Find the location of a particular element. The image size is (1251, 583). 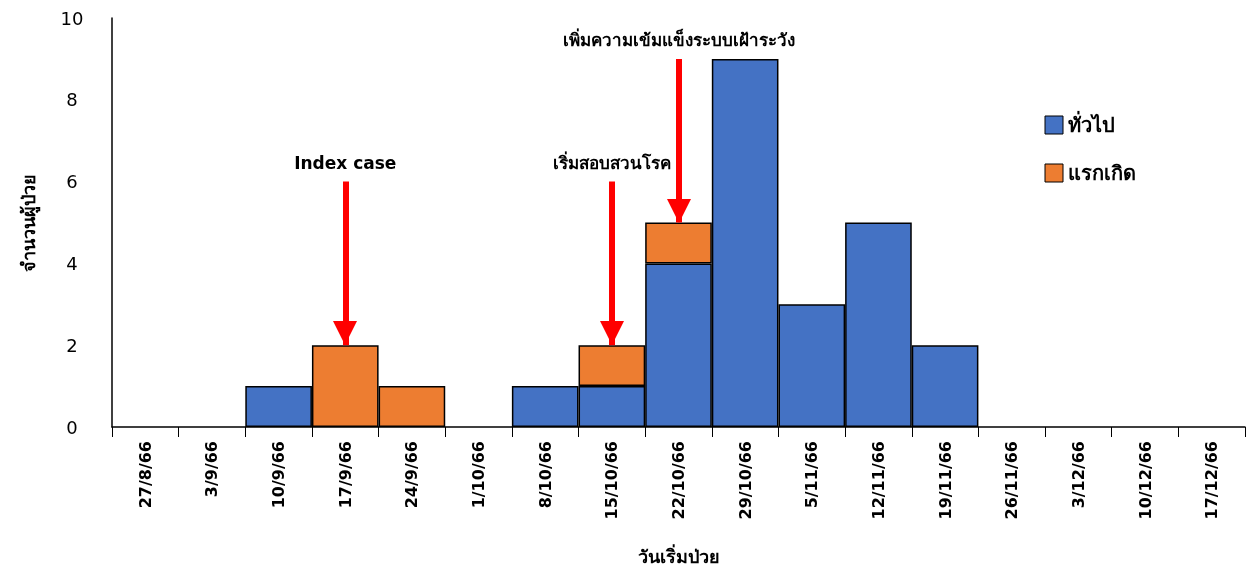

x-tick-label: 17/12/66 is located at coordinates (1212, 480).